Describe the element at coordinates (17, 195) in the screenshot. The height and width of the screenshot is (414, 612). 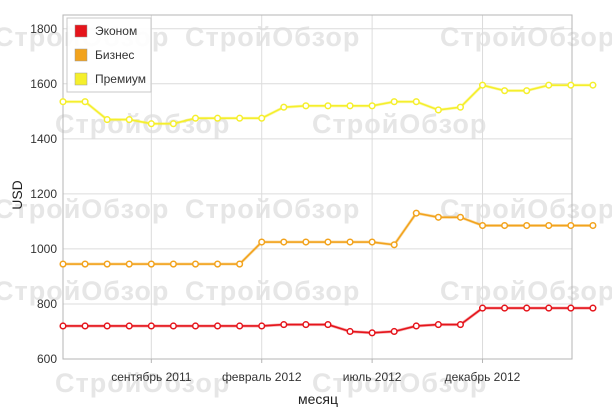
I see `y-axis-title: USD` at that location.